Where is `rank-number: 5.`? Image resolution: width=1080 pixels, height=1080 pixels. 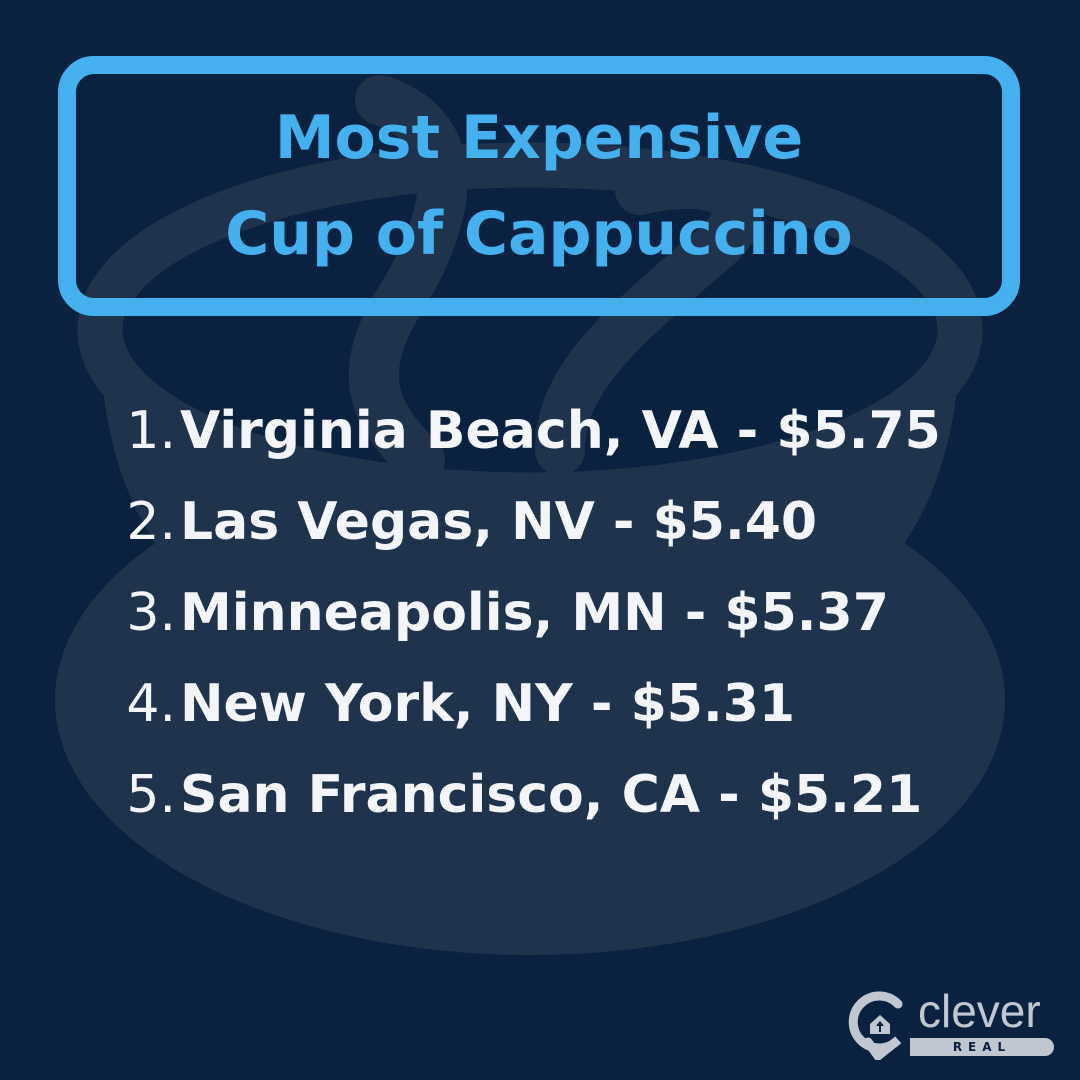
rank-number: 5. is located at coordinates (151, 794).